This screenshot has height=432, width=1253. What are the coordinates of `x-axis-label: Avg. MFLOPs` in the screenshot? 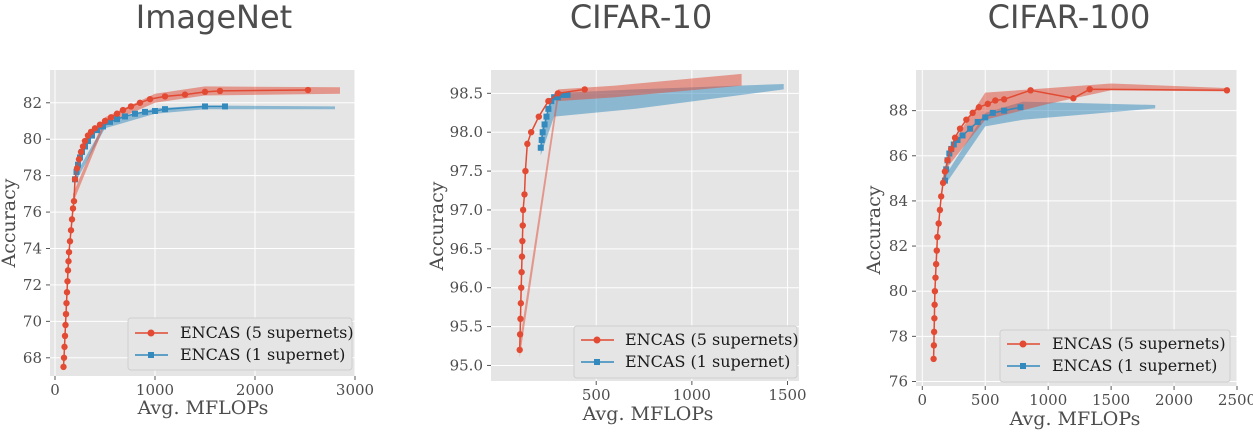 It's located at (1075, 419).